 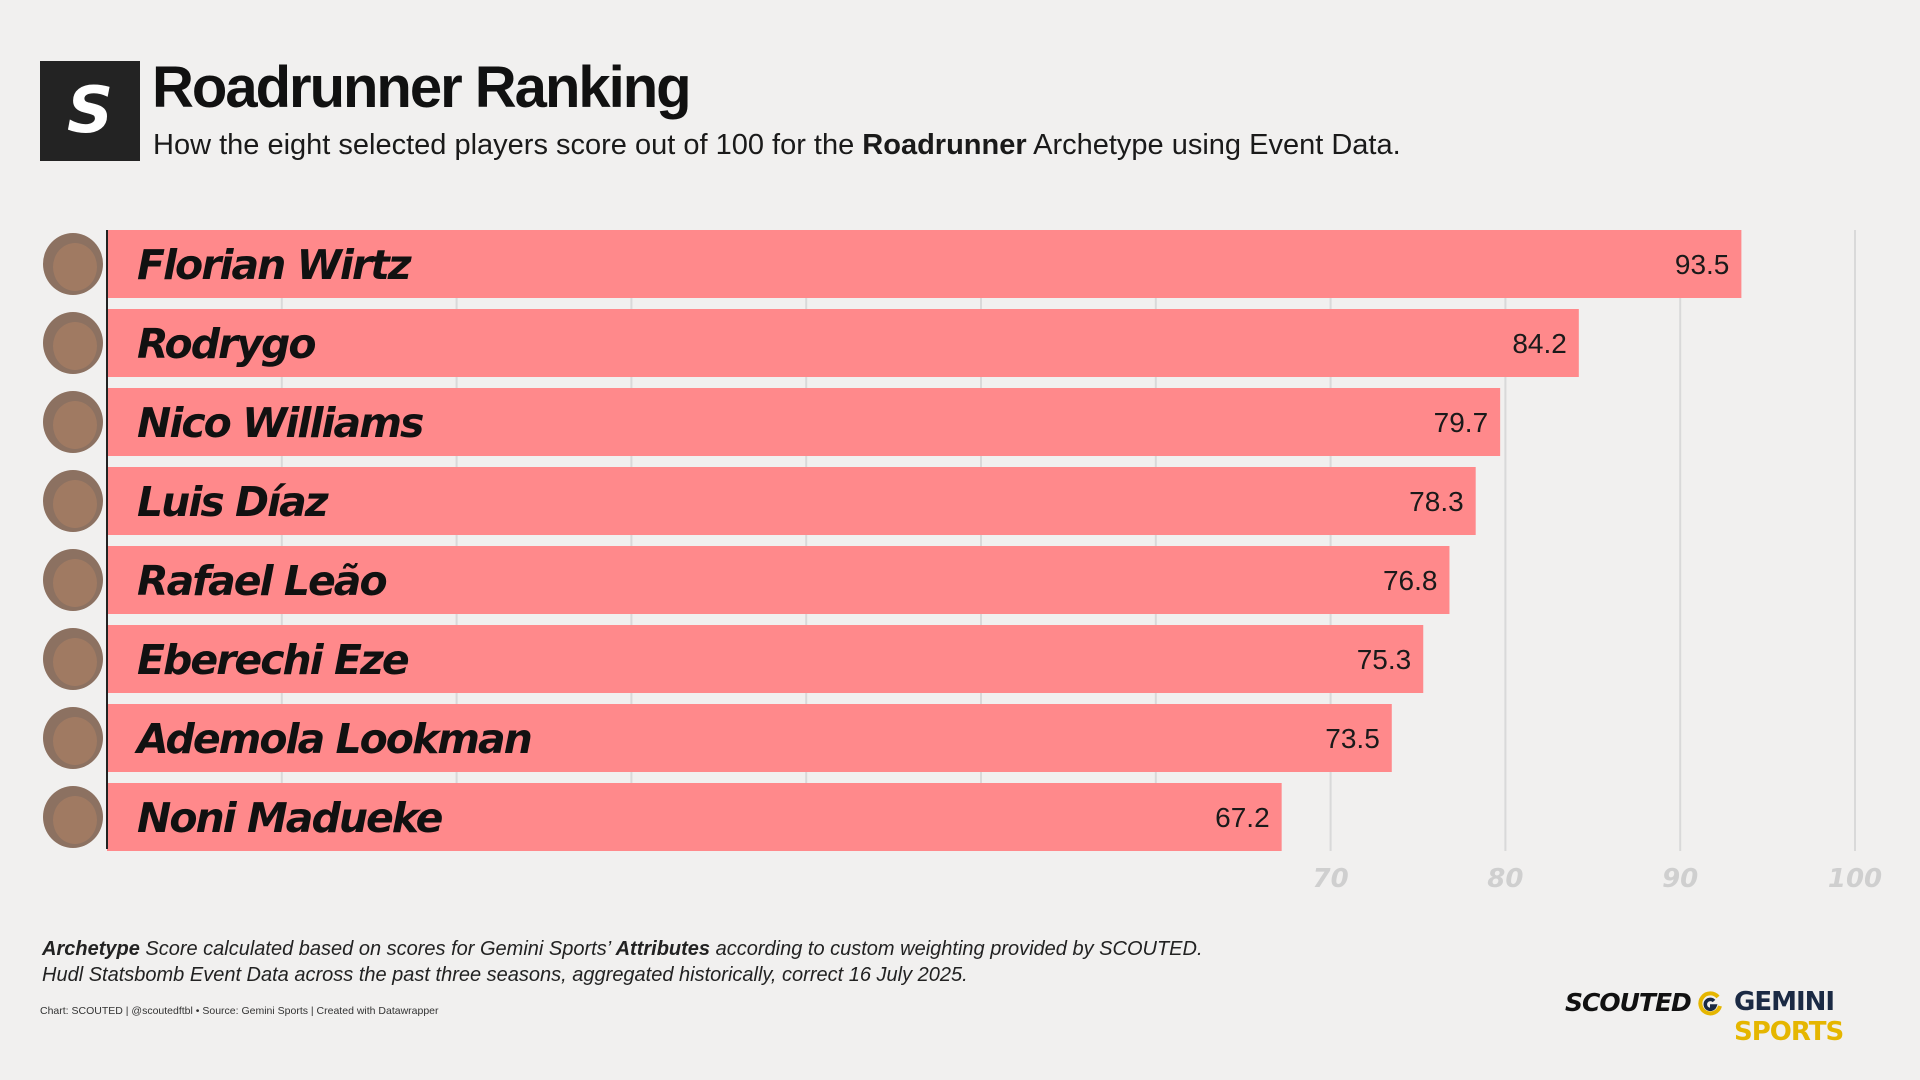 What do you see at coordinates (261, 581) in the screenshot?
I see `bar-category-label: Rafael Leão` at bounding box center [261, 581].